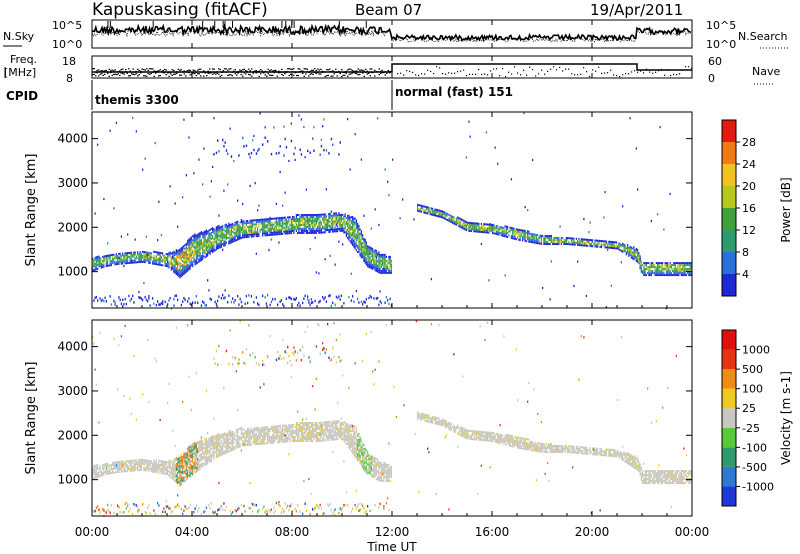 Image resolution: width=800 pixels, height=554 pixels. Describe the element at coordinates (729, 241) in the screenshot. I see `power-colorbar-segment` at that location.